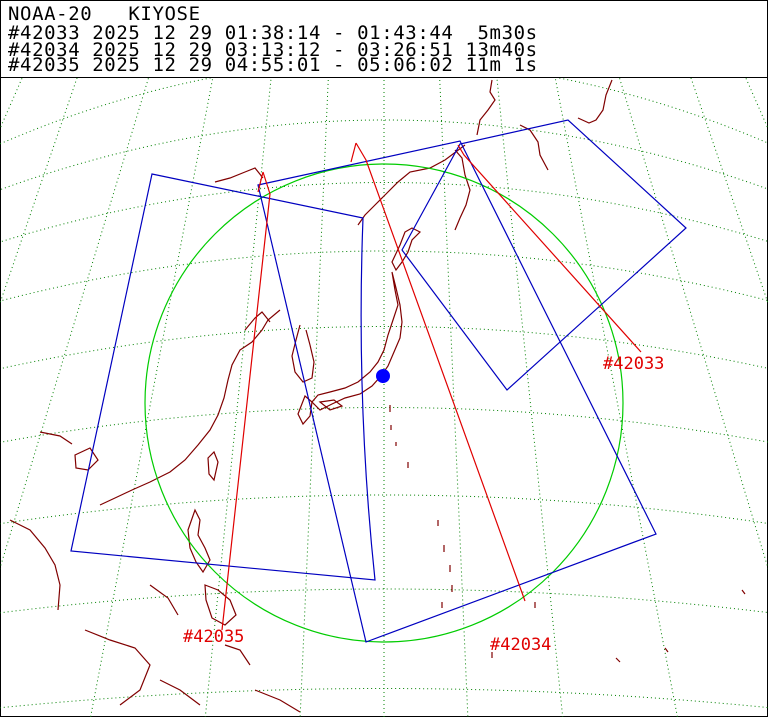  Describe the element at coordinates (383, 376) in the screenshot. I see `station-marker-kiyose` at that location.